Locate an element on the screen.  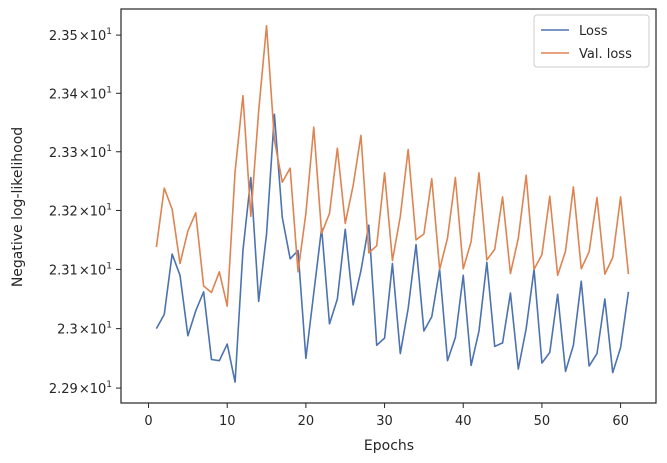
y-tick-label: 2.29×10¹ is located at coordinates (80, 388).